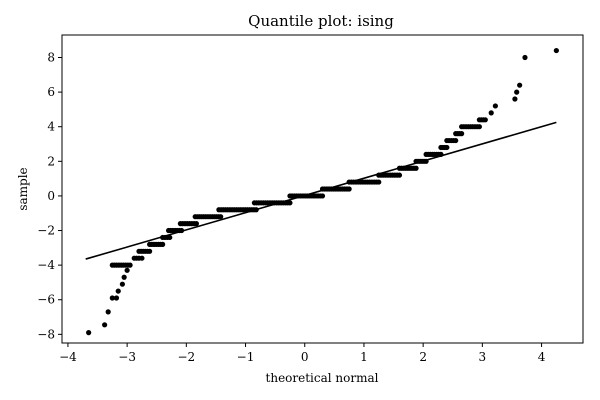 The width and height of the screenshot is (600, 400). I want to click on x-tick-label: −3, so click(127, 357).